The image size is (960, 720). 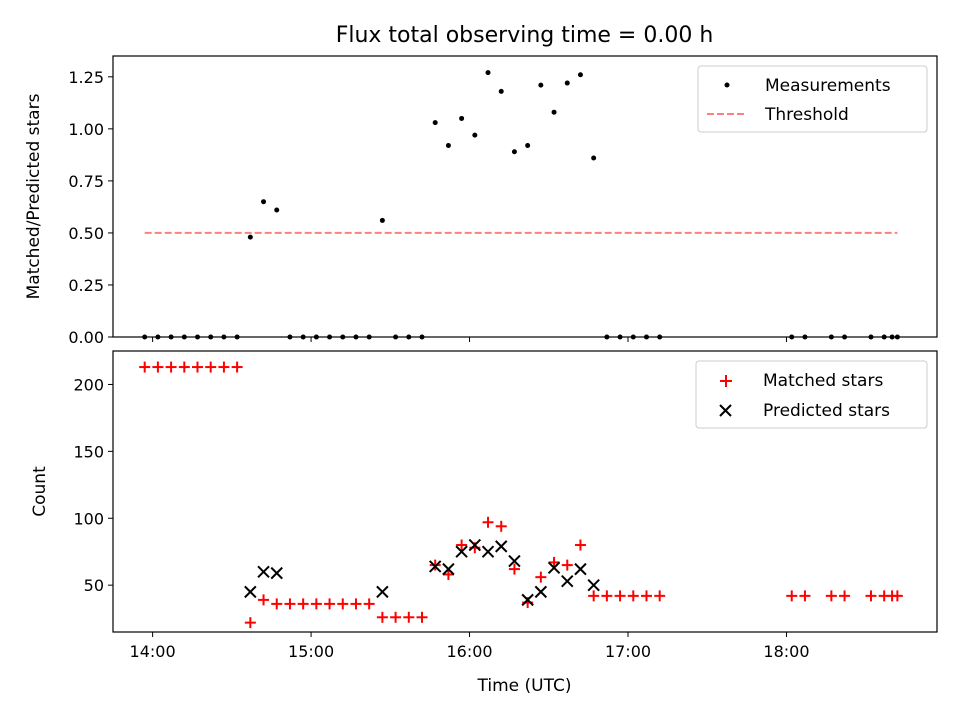 I want to click on bottom-legend-box, so click(x=811, y=394).